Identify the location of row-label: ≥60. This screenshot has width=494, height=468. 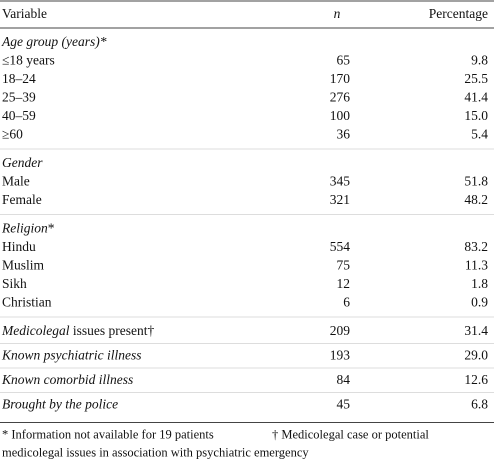
(12, 134).